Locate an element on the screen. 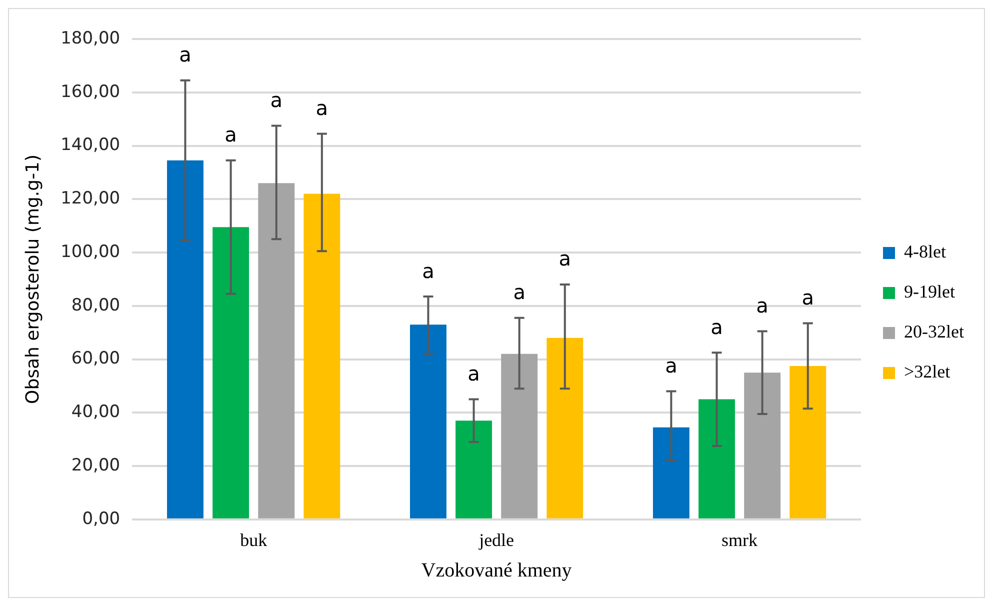  y-tick-label: 80,00 is located at coordinates (95, 305).